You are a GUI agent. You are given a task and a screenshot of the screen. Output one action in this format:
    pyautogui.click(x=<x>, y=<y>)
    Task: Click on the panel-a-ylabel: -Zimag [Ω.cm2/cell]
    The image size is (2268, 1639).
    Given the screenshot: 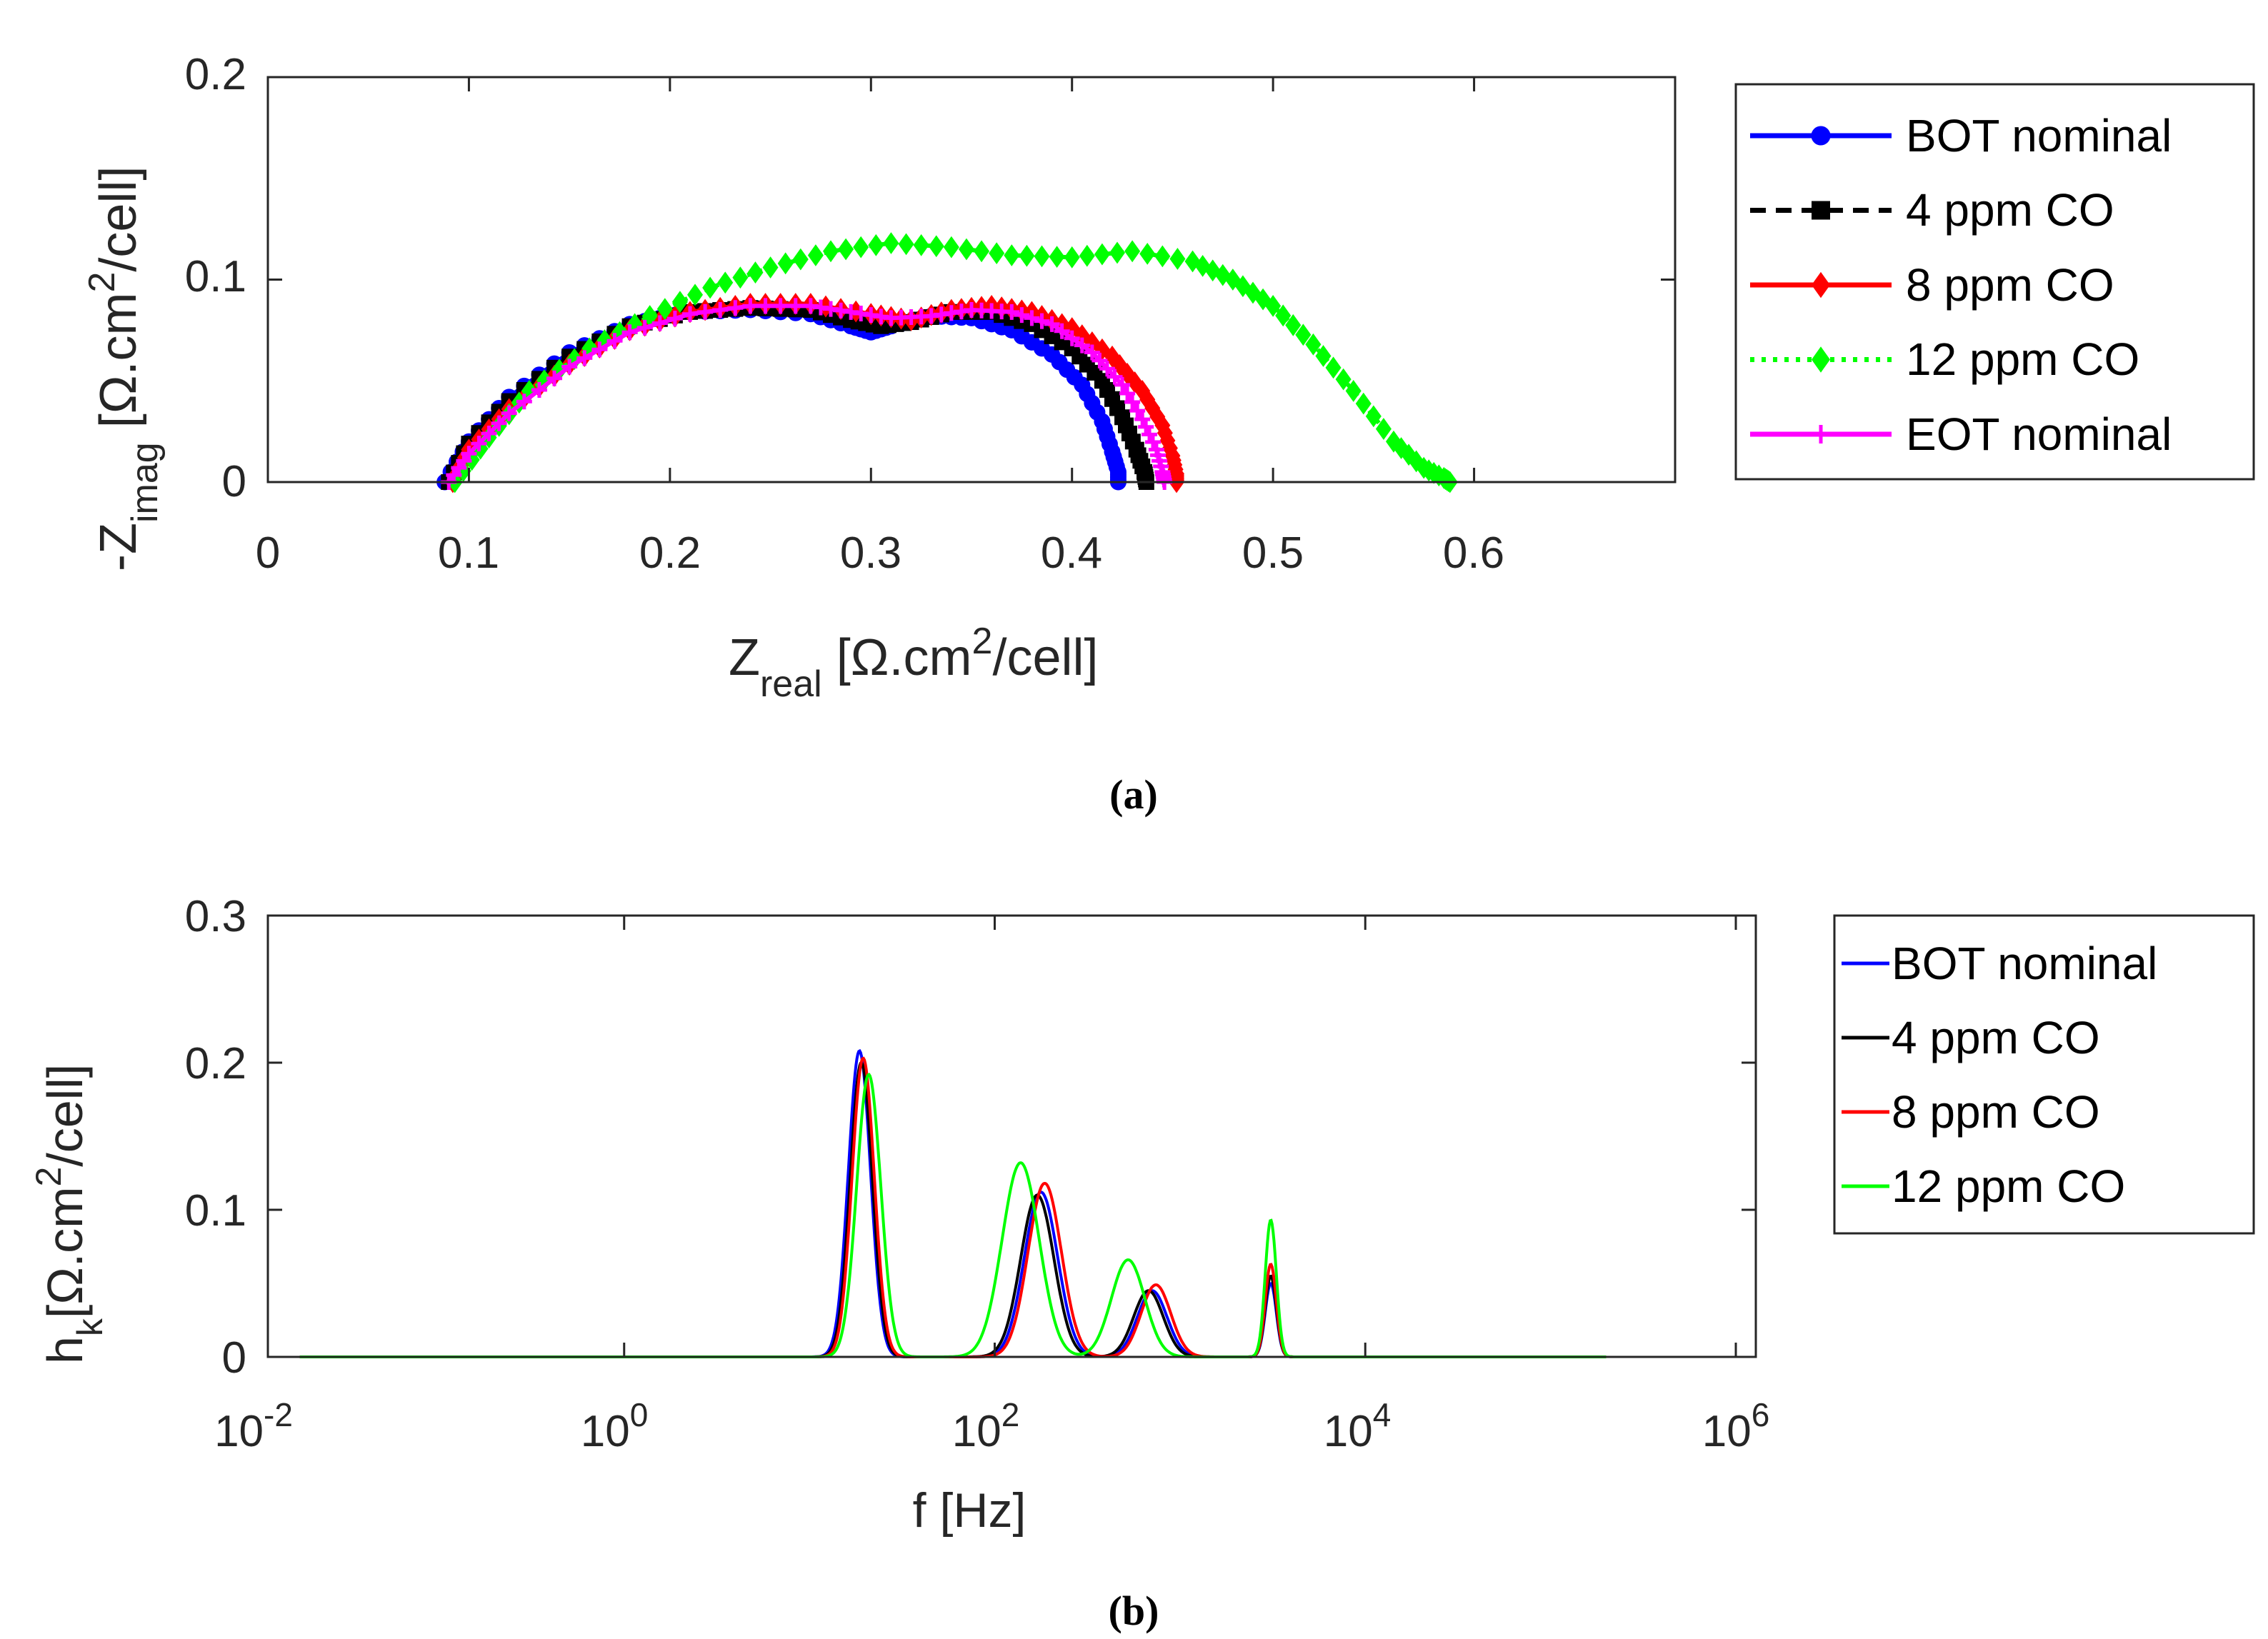 What is the action you would take?
    pyautogui.click(x=123, y=368)
    